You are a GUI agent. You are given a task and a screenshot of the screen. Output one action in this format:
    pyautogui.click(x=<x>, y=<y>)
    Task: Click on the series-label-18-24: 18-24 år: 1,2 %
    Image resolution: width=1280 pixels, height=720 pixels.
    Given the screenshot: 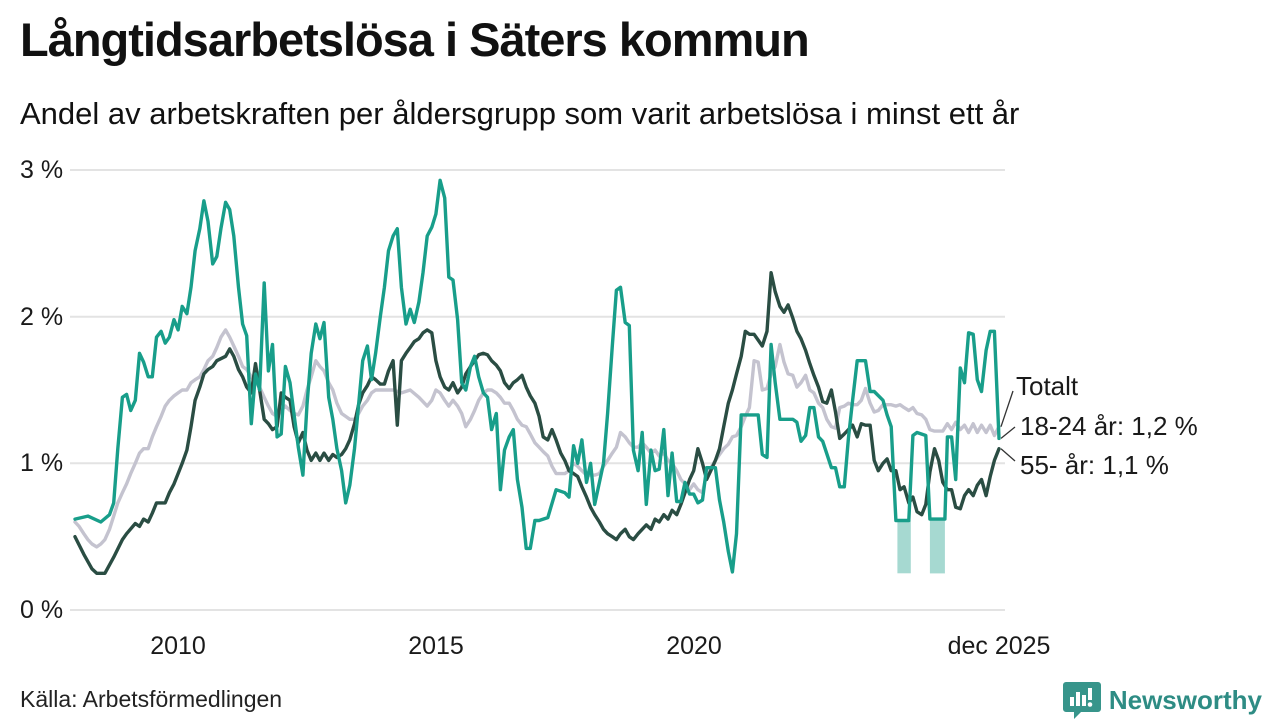 What is the action you would take?
    pyautogui.click(x=1109, y=426)
    